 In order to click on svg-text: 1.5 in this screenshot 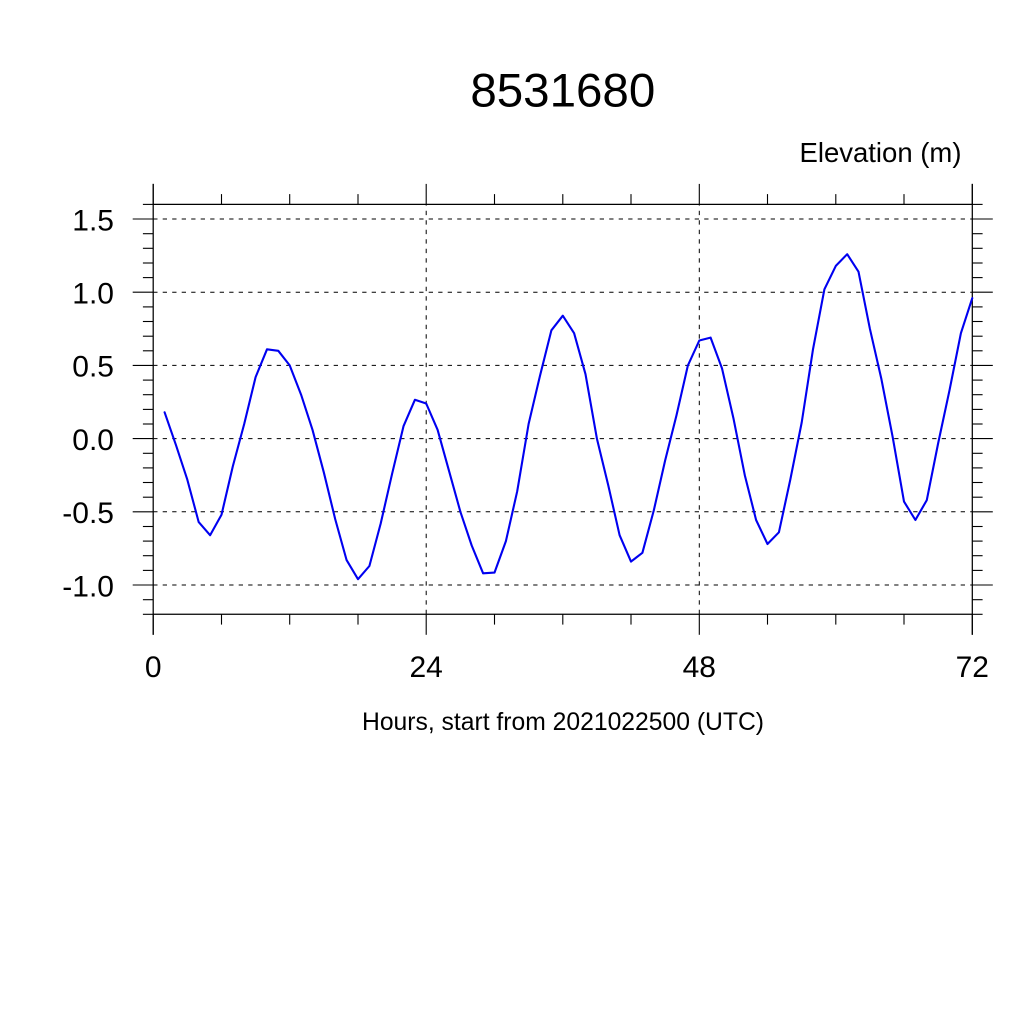, I will do `click(93, 220)`.